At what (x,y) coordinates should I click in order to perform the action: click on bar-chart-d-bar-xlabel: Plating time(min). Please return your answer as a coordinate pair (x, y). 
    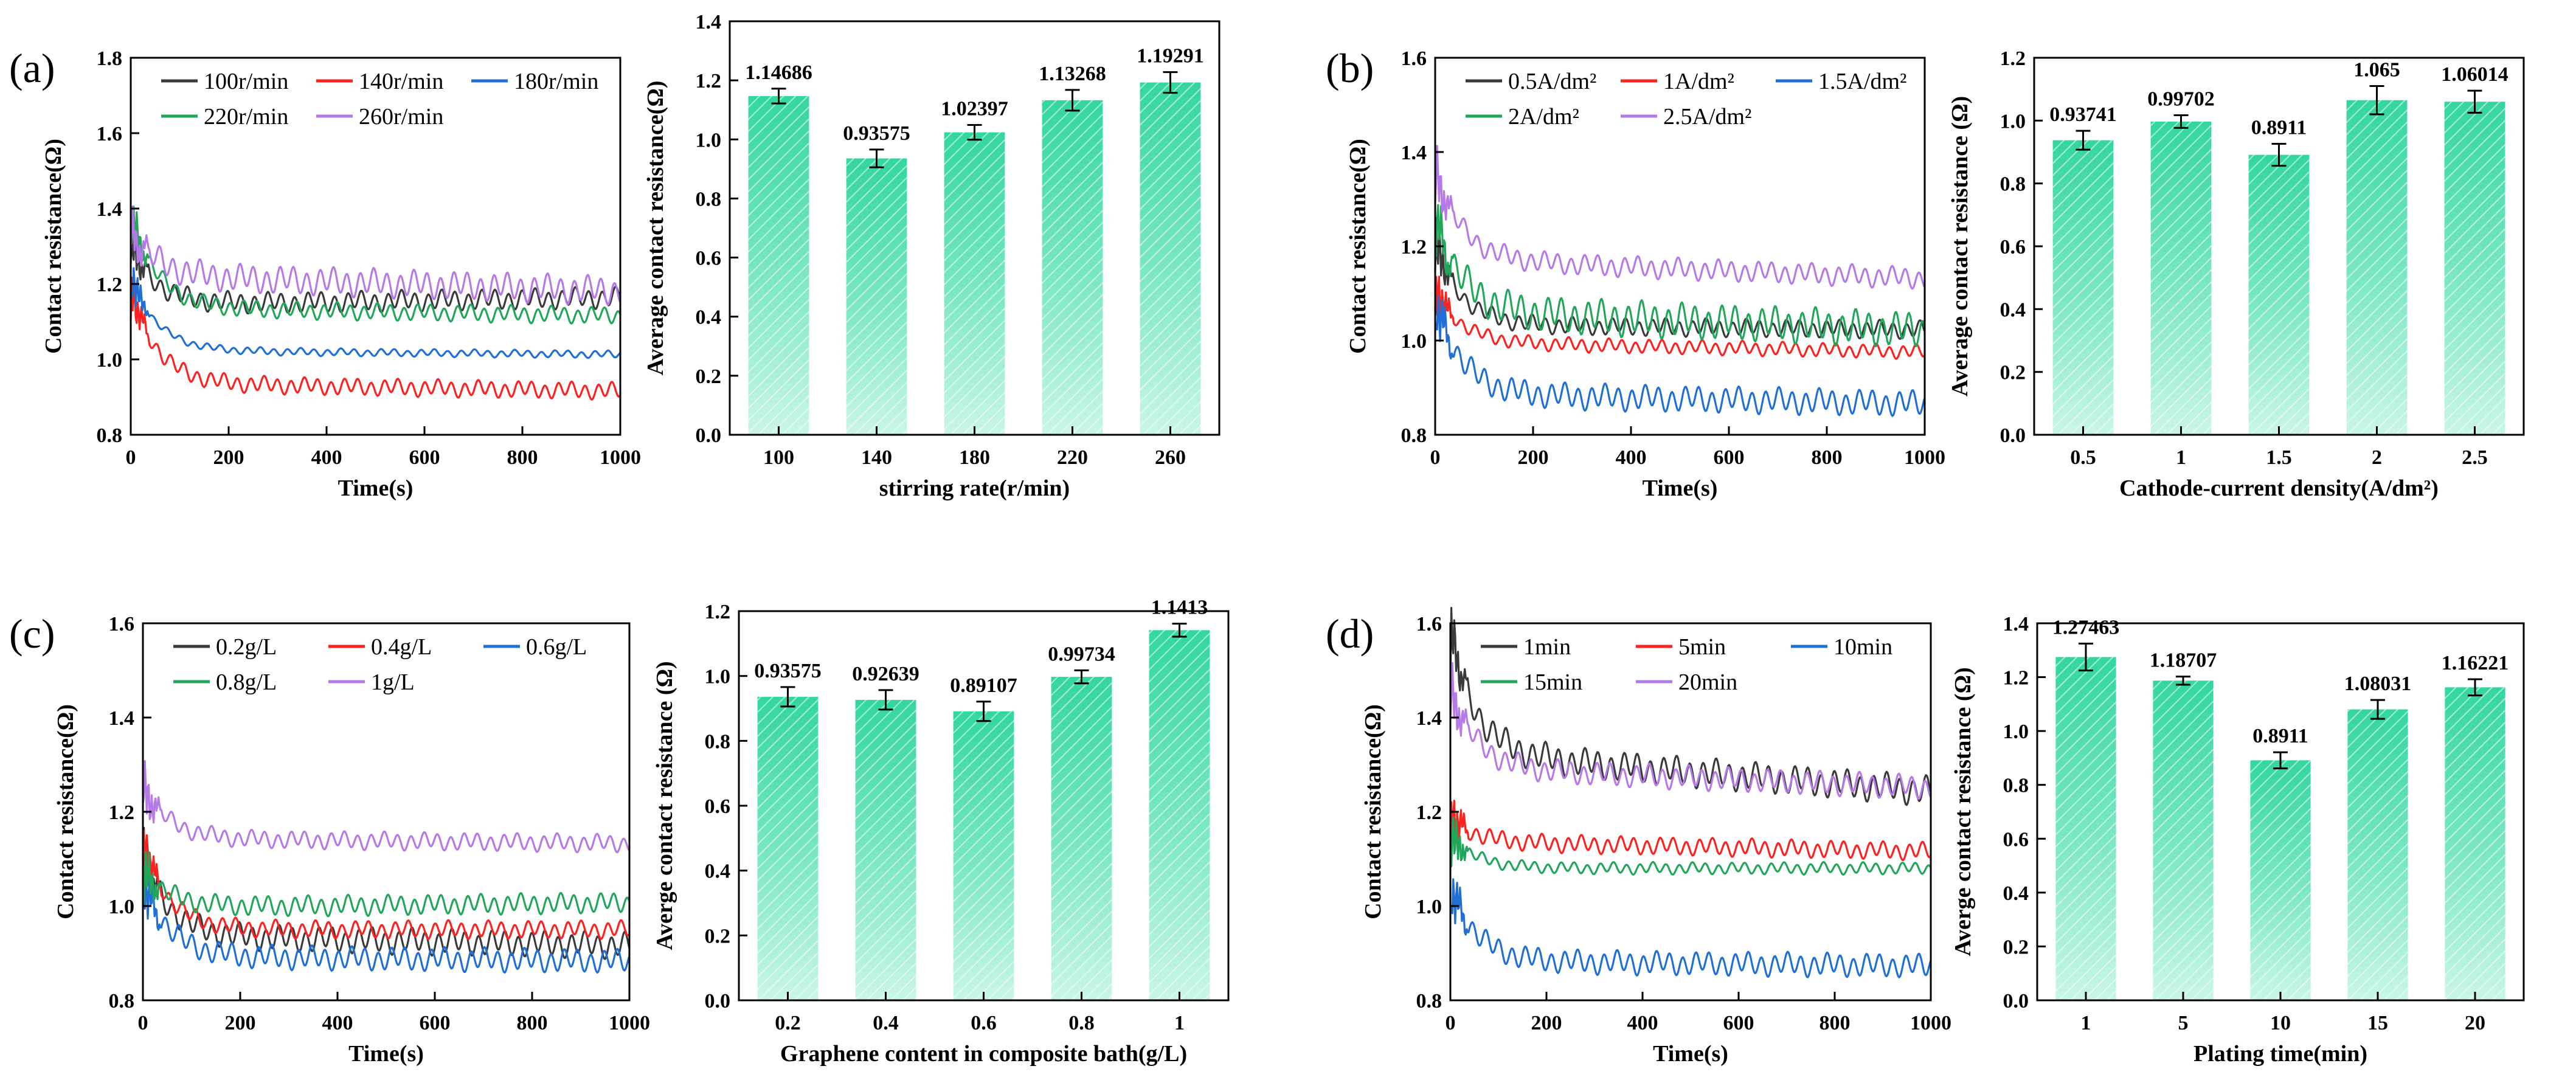
    Looking at the image, I should click on (2280, 1054).